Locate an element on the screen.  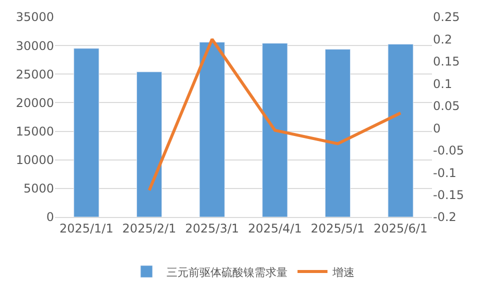
legend-label: 增速 is located at coordinates (343, 272).